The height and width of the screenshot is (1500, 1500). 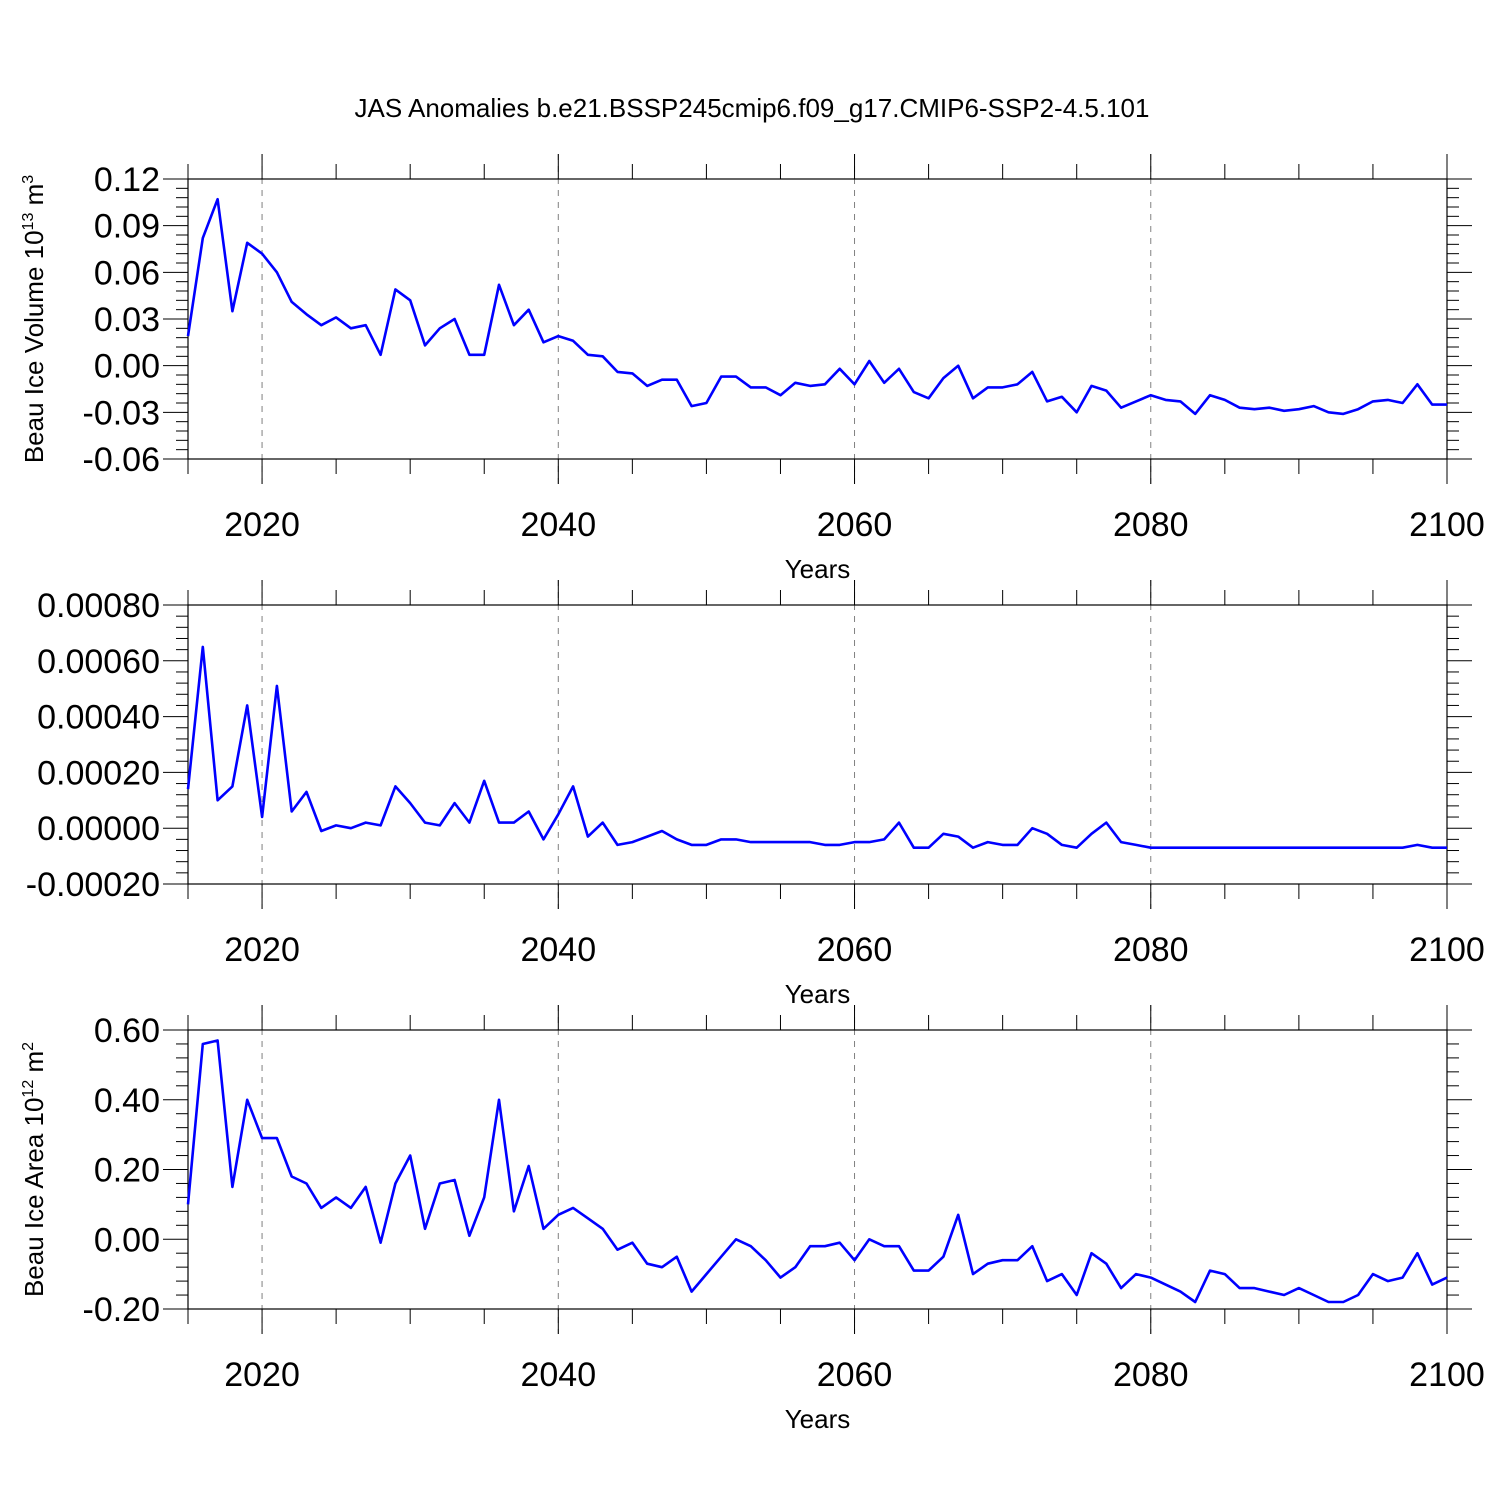 What do you see at coordinates (127, 320) in the screenshot?
I see `y-tick-label: 0.03` at bounding box center [127, 320].